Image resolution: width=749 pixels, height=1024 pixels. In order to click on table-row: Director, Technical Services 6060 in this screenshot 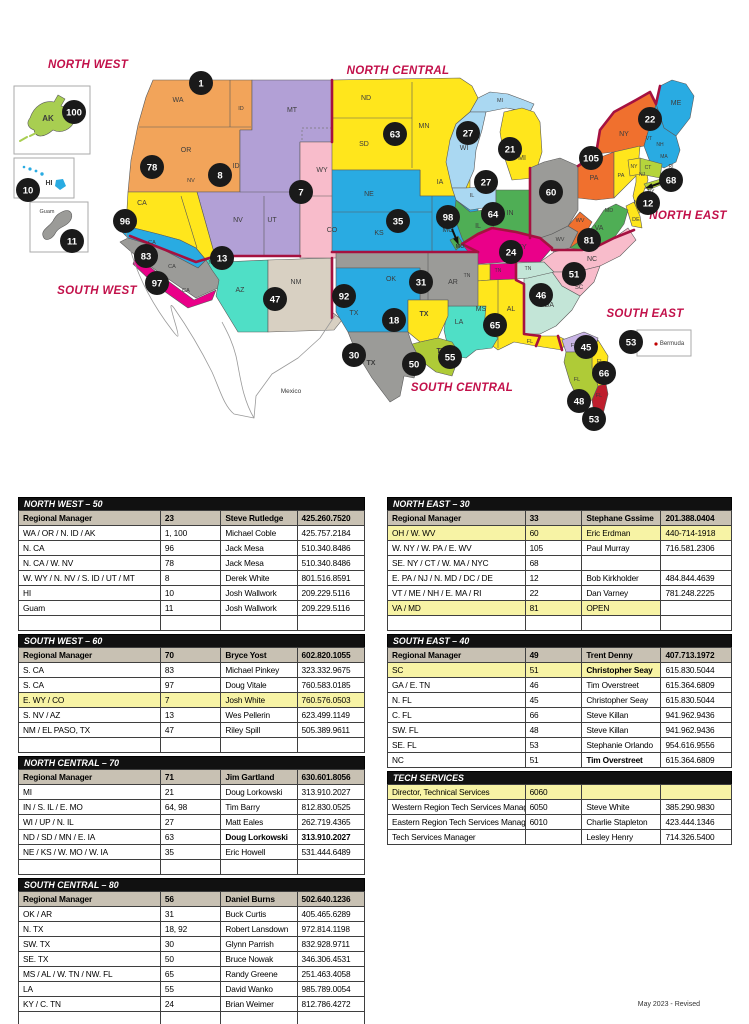, I will do `click(559, 792)`.